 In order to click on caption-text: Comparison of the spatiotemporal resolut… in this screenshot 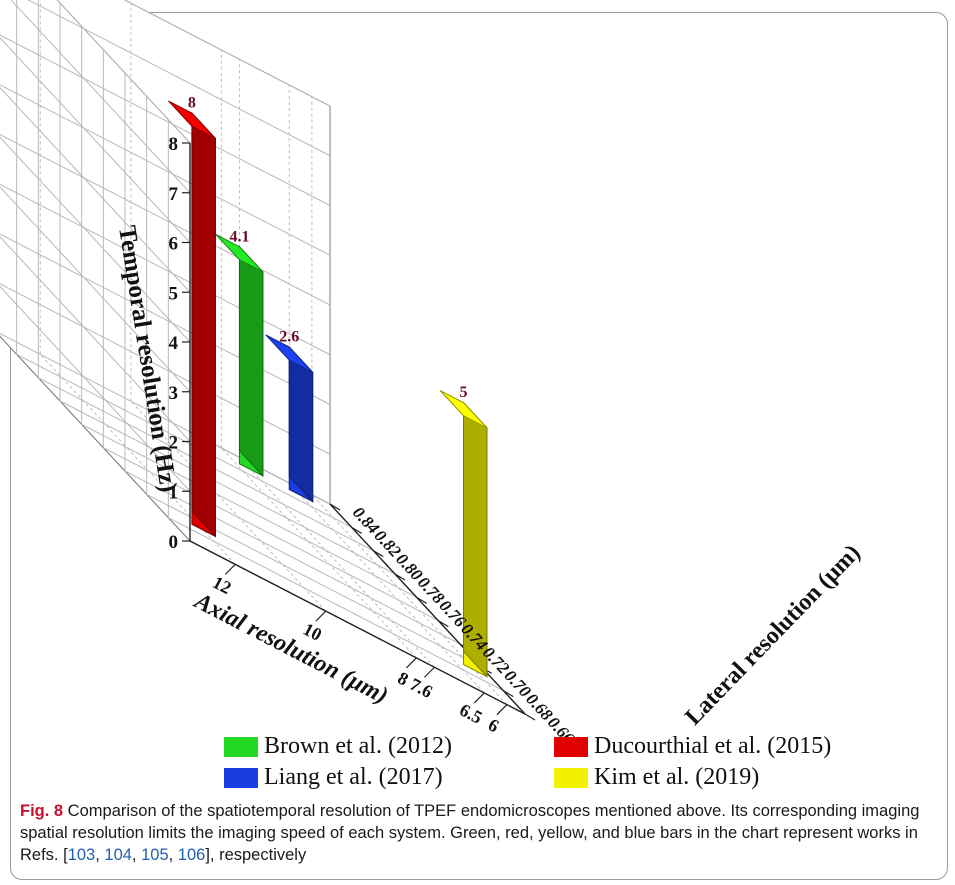, I will do `click(470, 833)`.